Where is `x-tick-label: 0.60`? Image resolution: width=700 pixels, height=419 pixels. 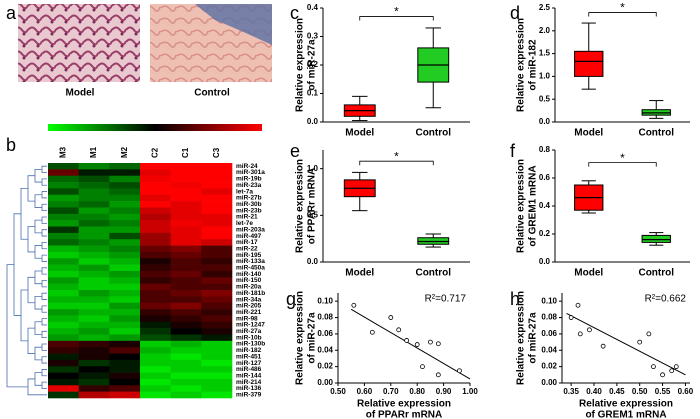 x-tick-label: 0.60 is located at coordinates (365, 391).